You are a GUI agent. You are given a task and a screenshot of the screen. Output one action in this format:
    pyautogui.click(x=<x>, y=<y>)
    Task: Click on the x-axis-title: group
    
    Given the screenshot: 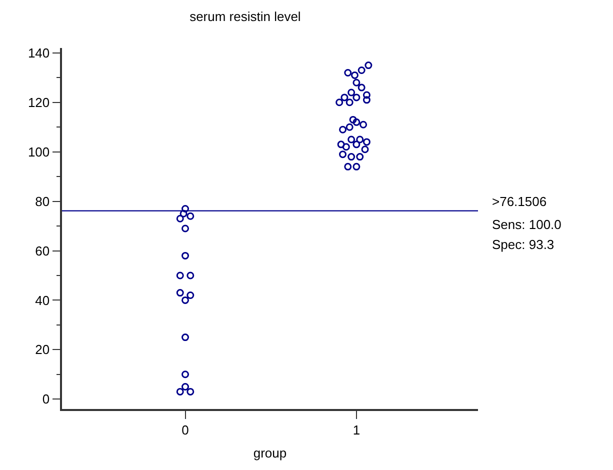 What is the action you would take?
    pyautogui.click(x=270, y=452)
    